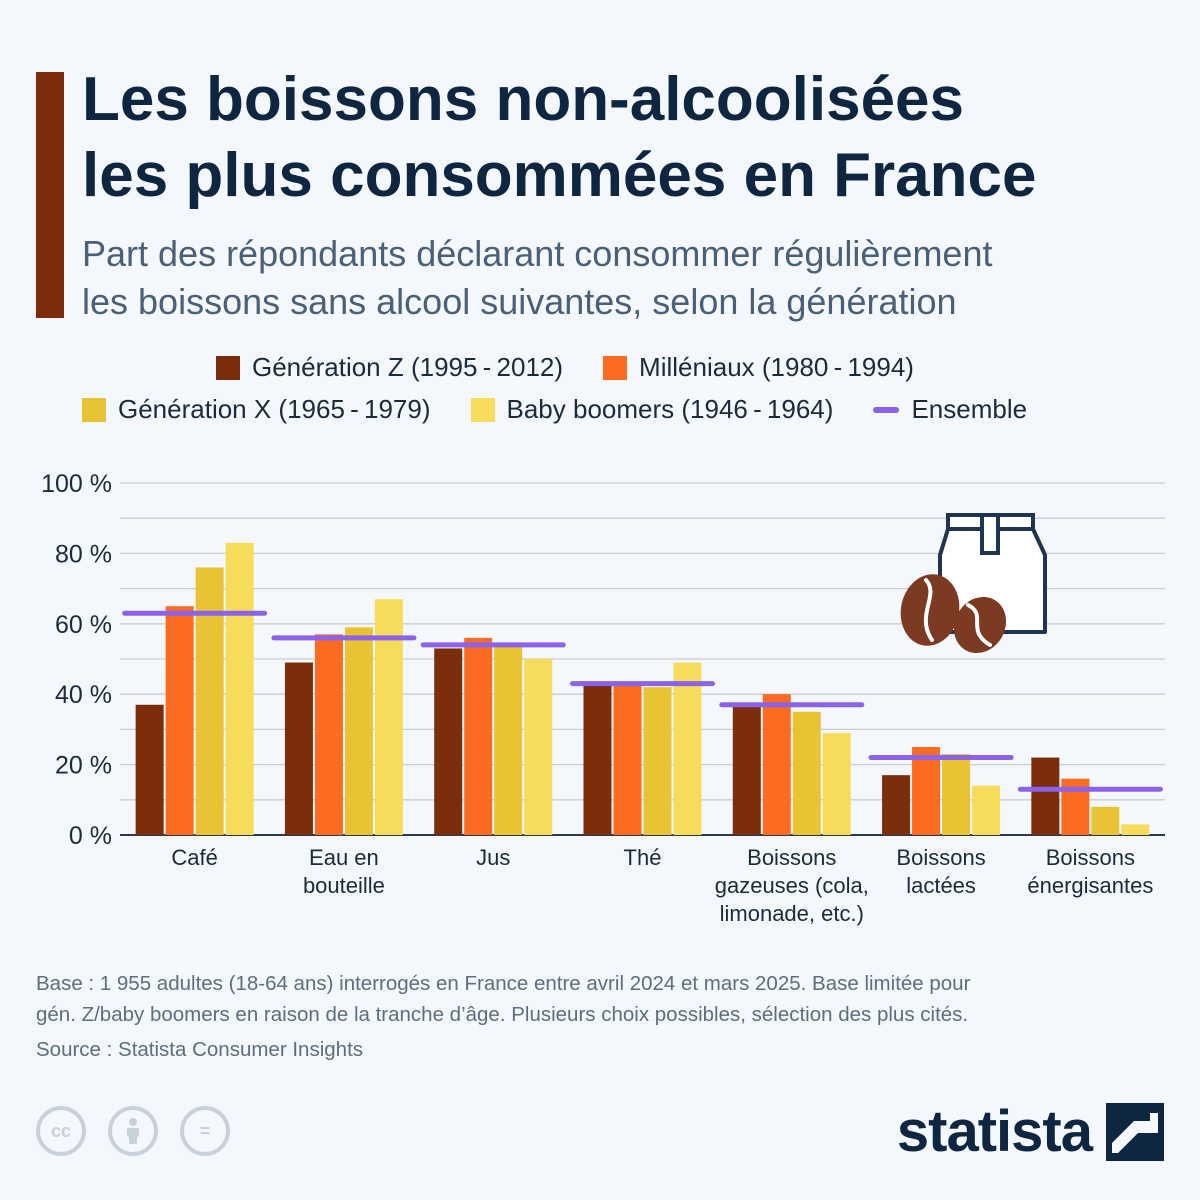 This screenshot has width=1200, height=1200. I want to click on y-tick-label: 60 %, so click(83, 625).